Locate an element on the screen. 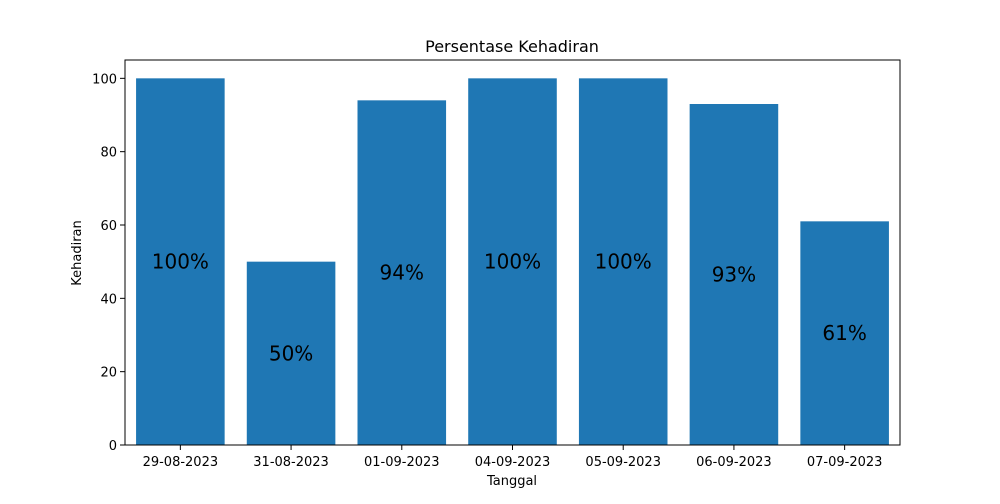 The width and height of the screenshot is (1000, 504). y-tick-label-100: 100 is located at coordinates (104, 79).